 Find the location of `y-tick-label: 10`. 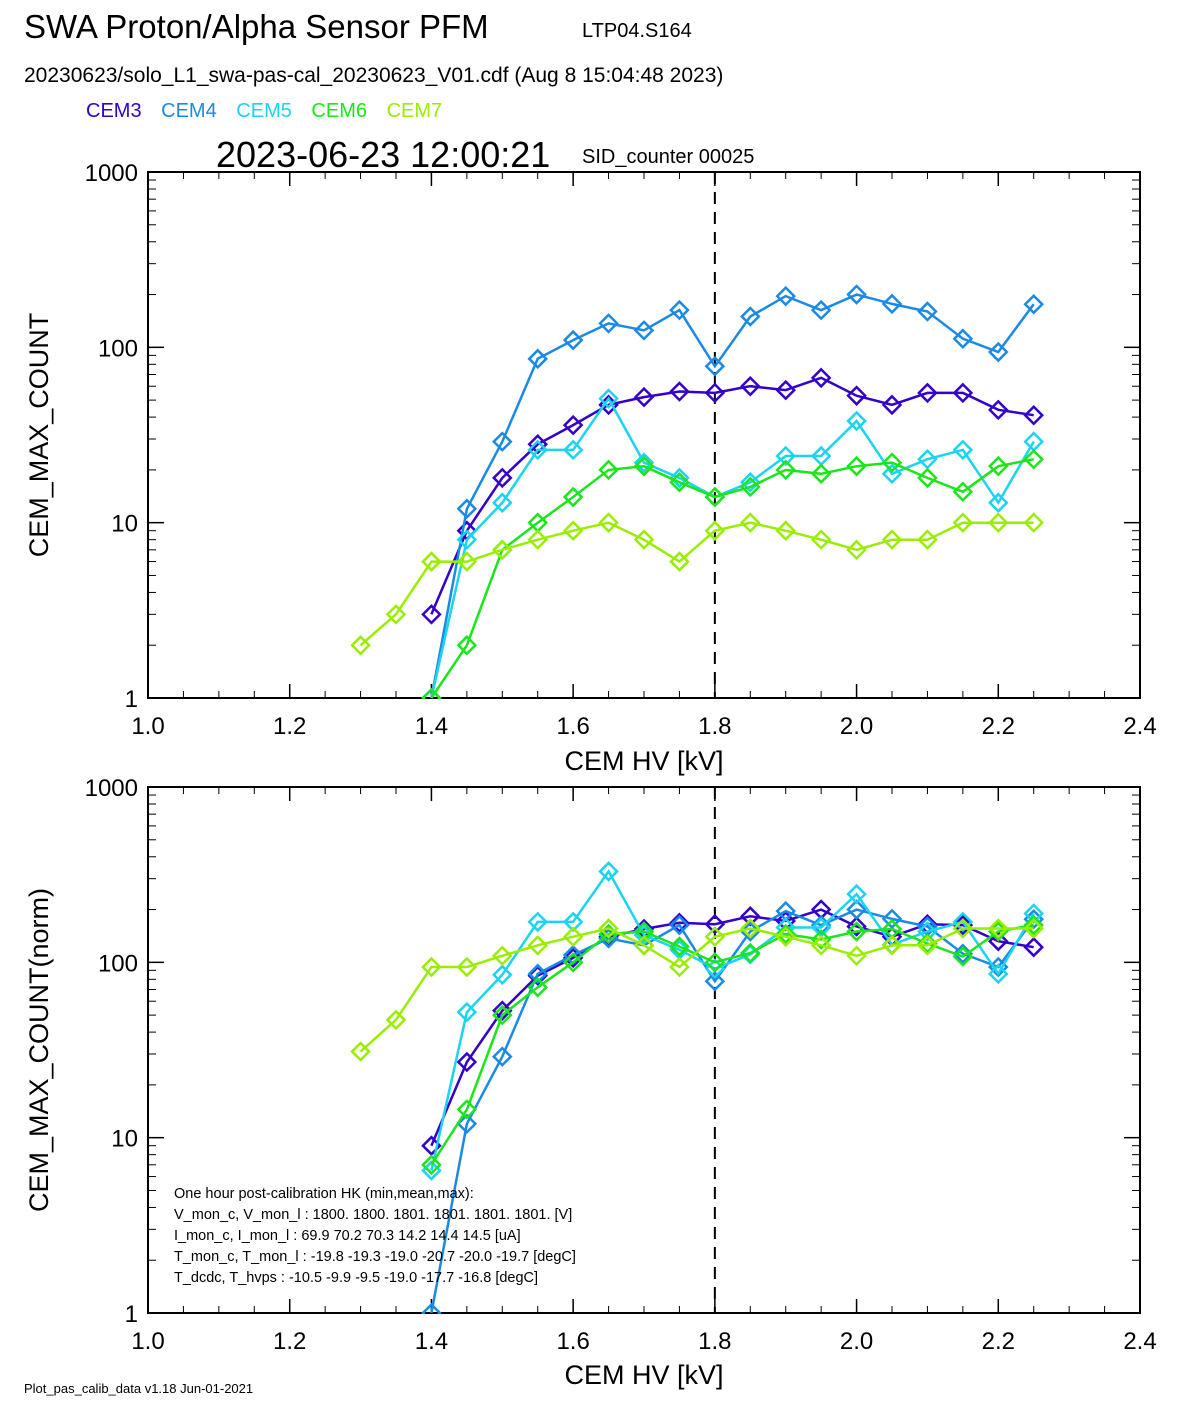

y-tick-label: 10 is located at coordinates (124, 524).